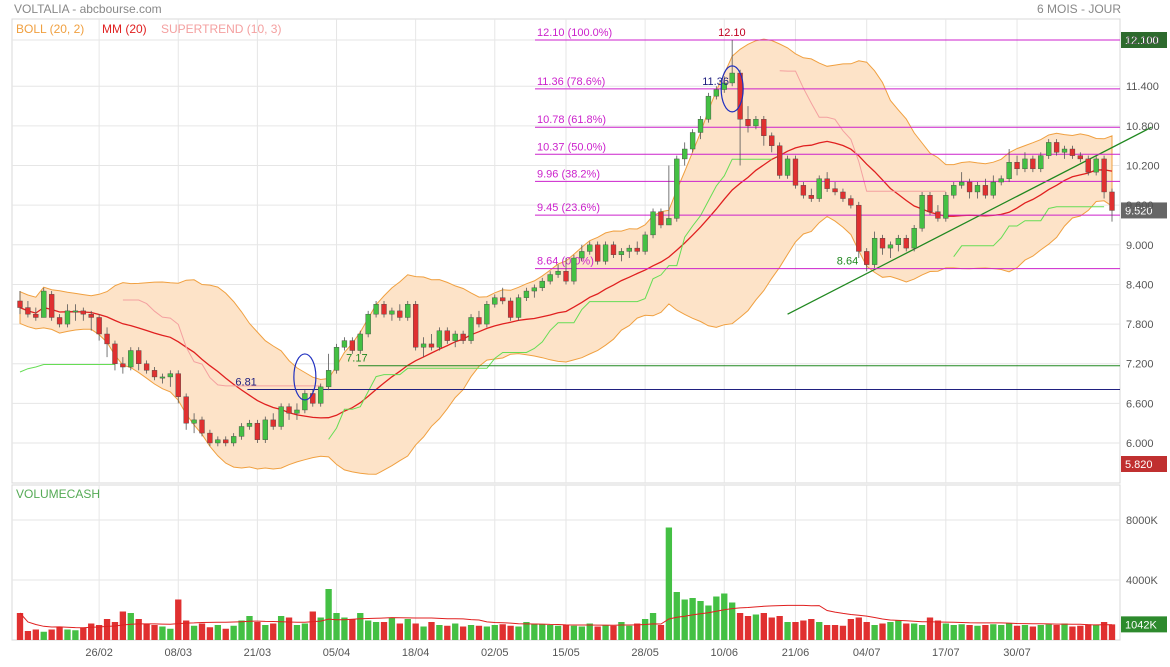  Describe the element at coordinates (574, 33) in the screenshot. I see `fibonacci-label: 12.10 (100.0%)` at that location.